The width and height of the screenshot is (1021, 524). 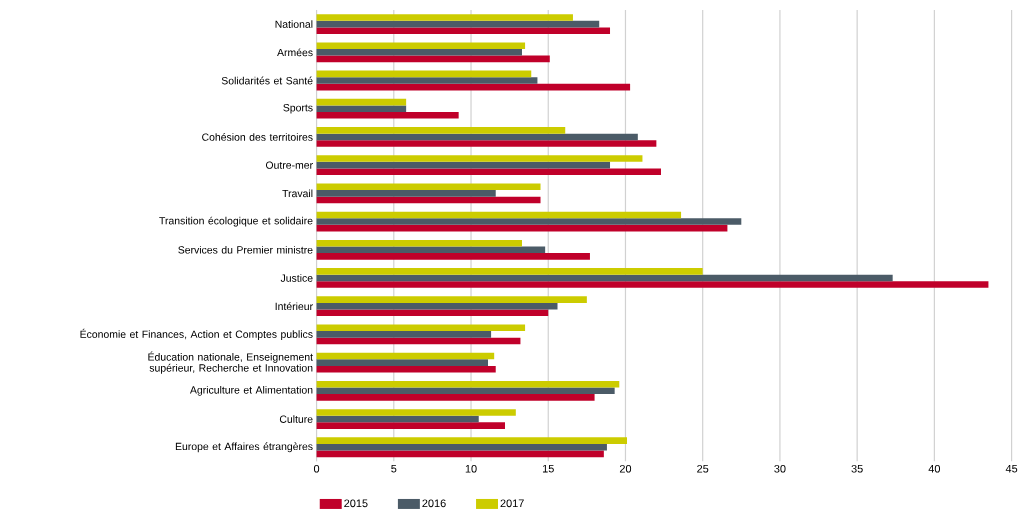 What do you see at coordinates (316, 468) in the screenshot?
I see `x-tick-label: 0` at bounding box center [316, 468].